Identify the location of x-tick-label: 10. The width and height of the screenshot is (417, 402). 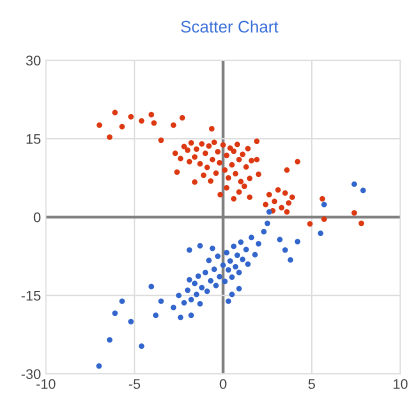
(401, 384).